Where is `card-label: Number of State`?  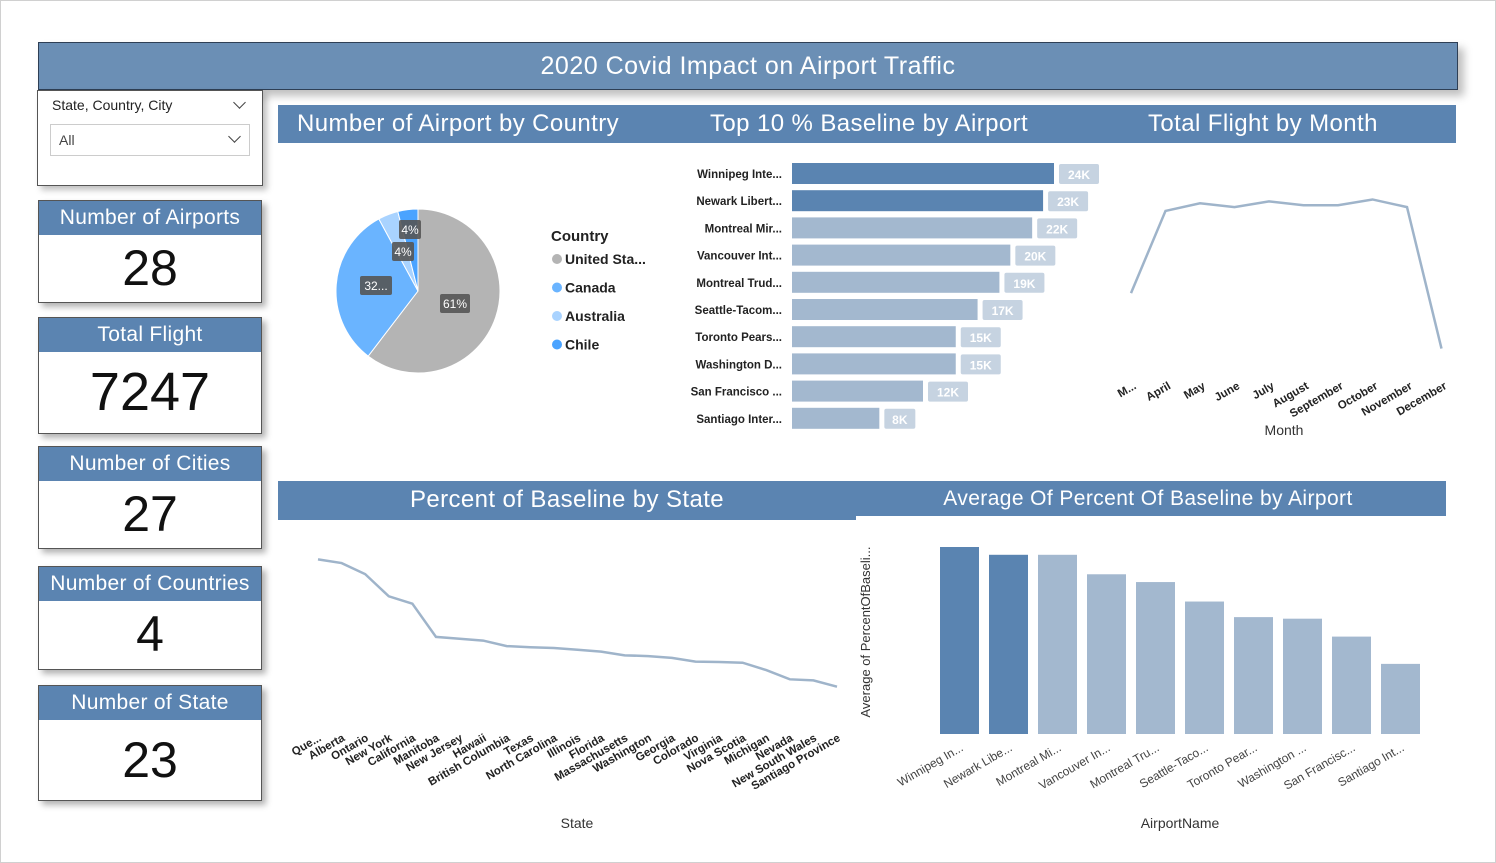
card-label: Number of State is located at coordinates (150, 703).